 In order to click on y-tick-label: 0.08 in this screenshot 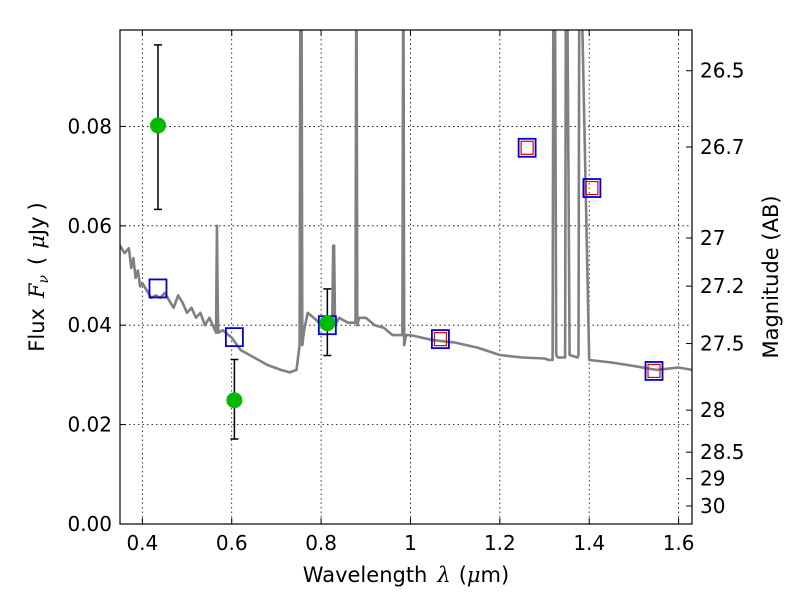, I will do `click(89, 126)`.